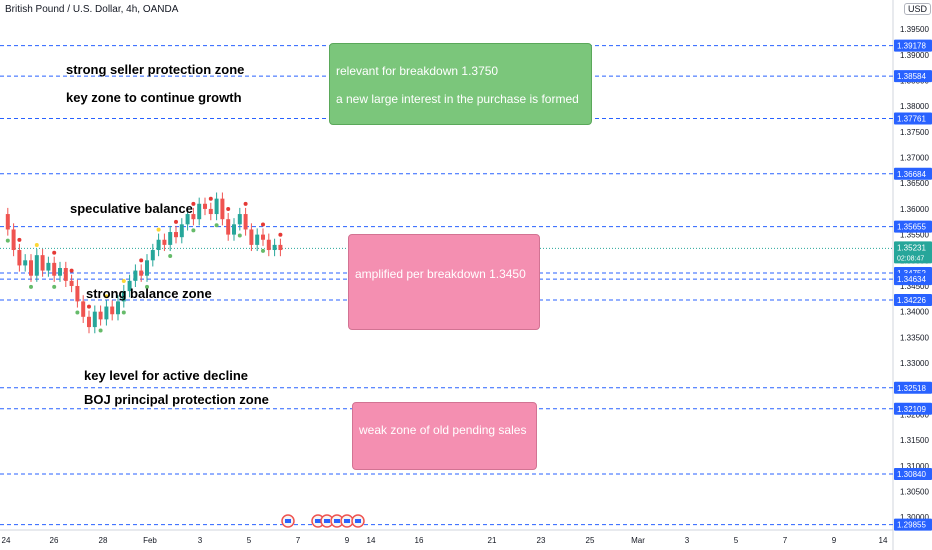 The image size is (932, 550). What do you see at coordinates (492, 540) in the screenshot?
I see `x-tick-label: 21` at bounding box center [492, 540].